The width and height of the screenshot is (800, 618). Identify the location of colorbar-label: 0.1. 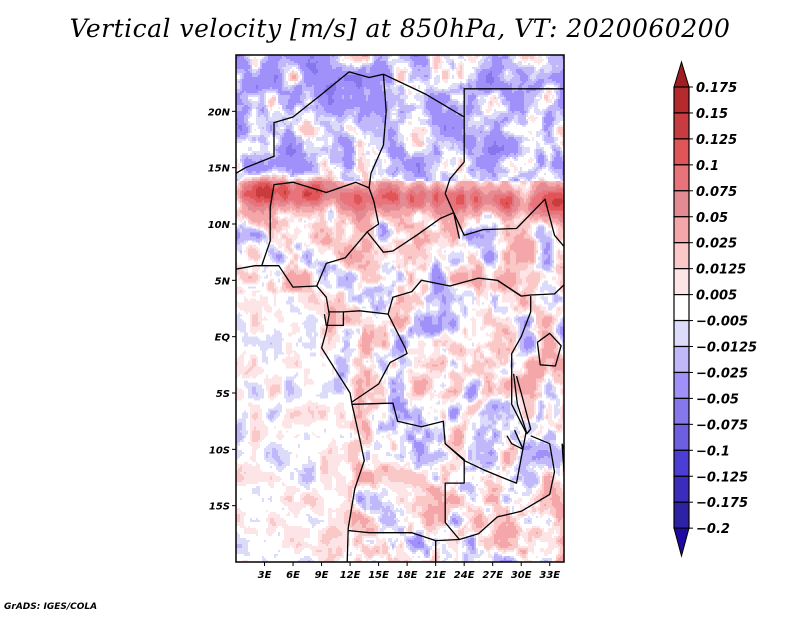
(707, 166).